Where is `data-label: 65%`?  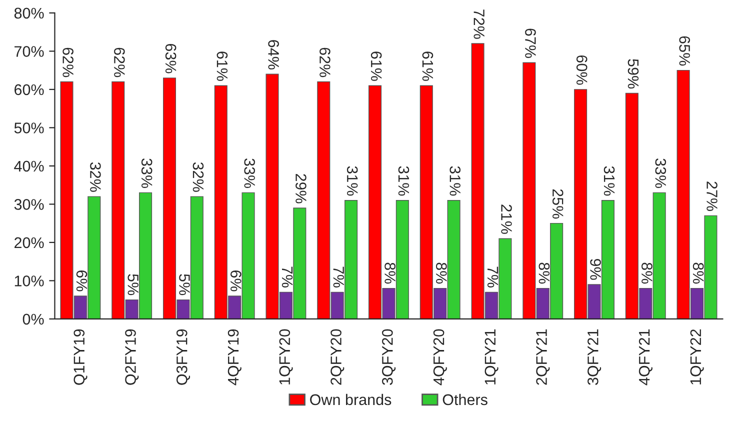
data-label: 65% is located at coordinates (684, 51).